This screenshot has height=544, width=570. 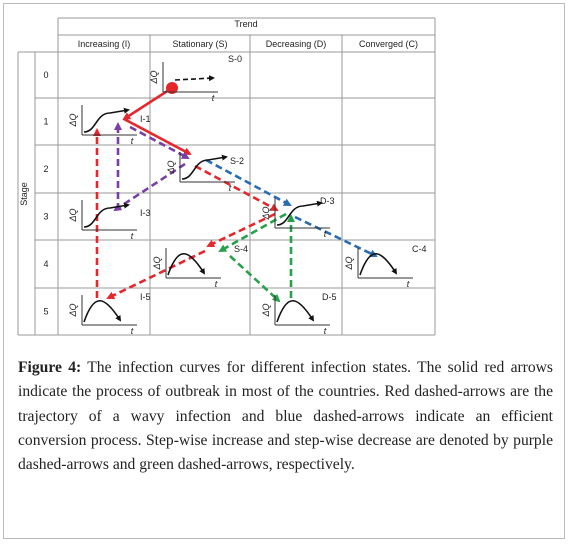 I want to click on panel-label: D-5, so click(x=329, y=297).